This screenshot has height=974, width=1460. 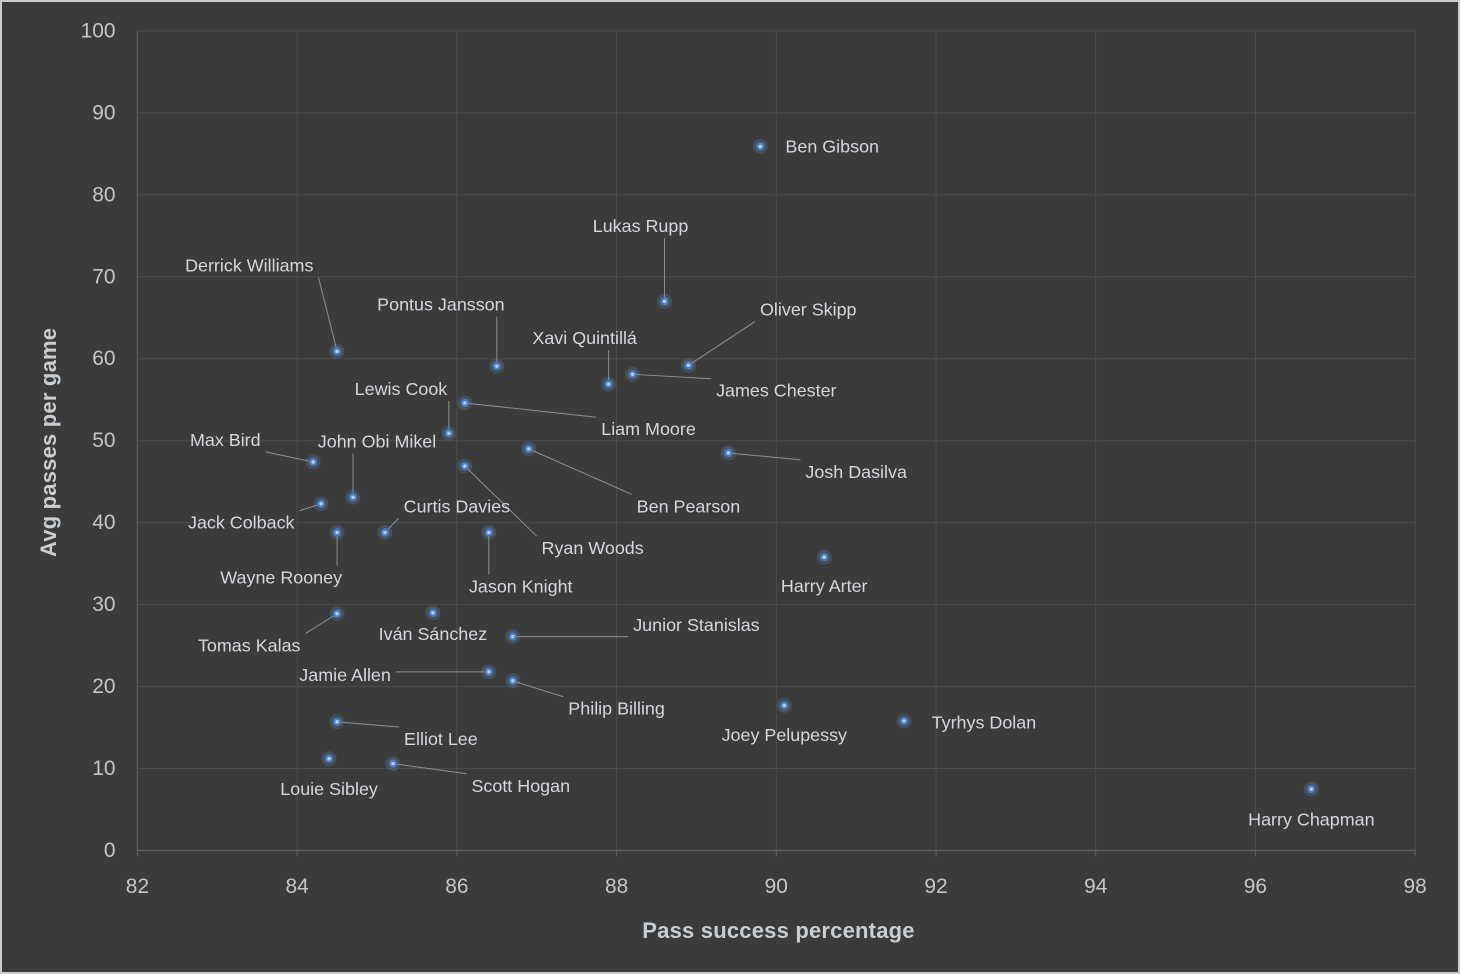 I want to click on x-tick-label: 82, so click(x=137, y=886).